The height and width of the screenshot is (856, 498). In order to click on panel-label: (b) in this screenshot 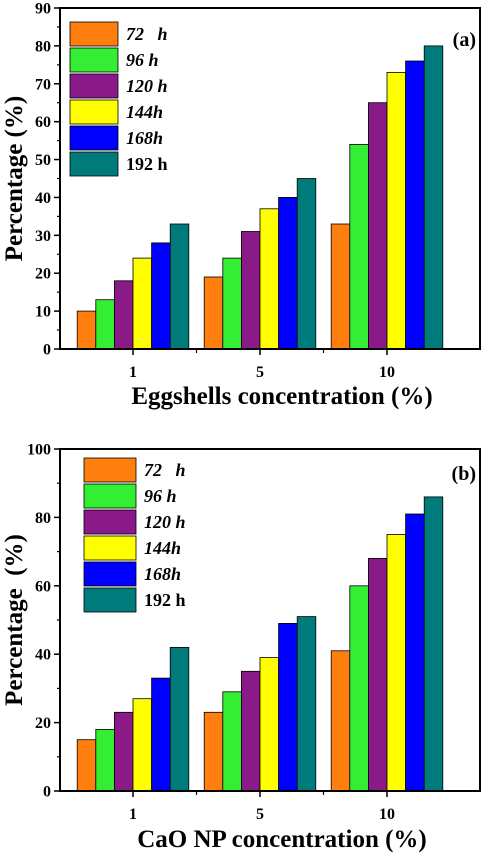, I will do `click(464, 474)`.